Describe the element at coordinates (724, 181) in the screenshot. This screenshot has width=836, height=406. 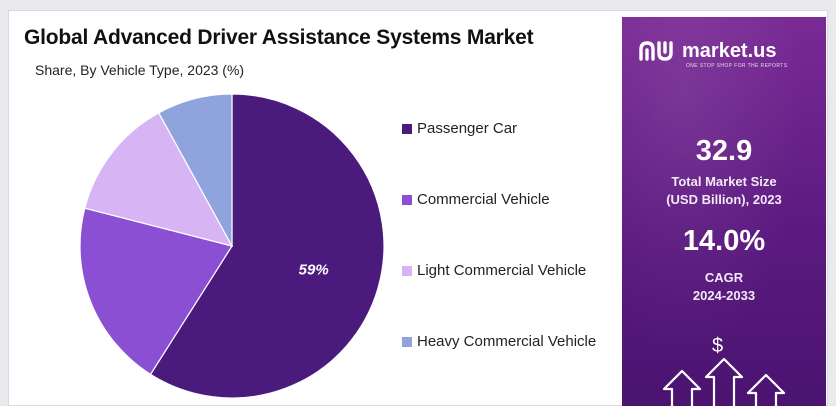
I see `market-size-label-line1: Total Market Size` at that location.